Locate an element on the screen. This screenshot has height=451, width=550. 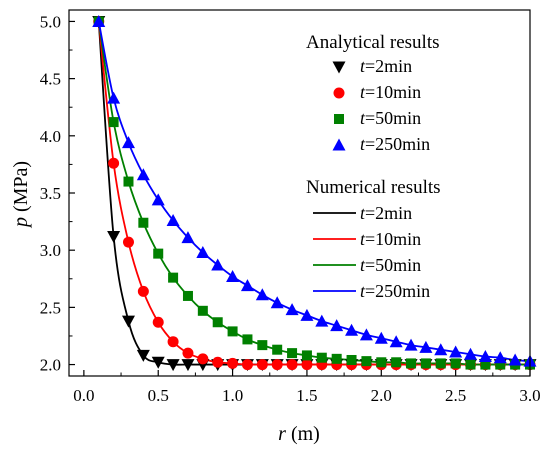
x-axis-var: r is located at coordinates (282, 434).